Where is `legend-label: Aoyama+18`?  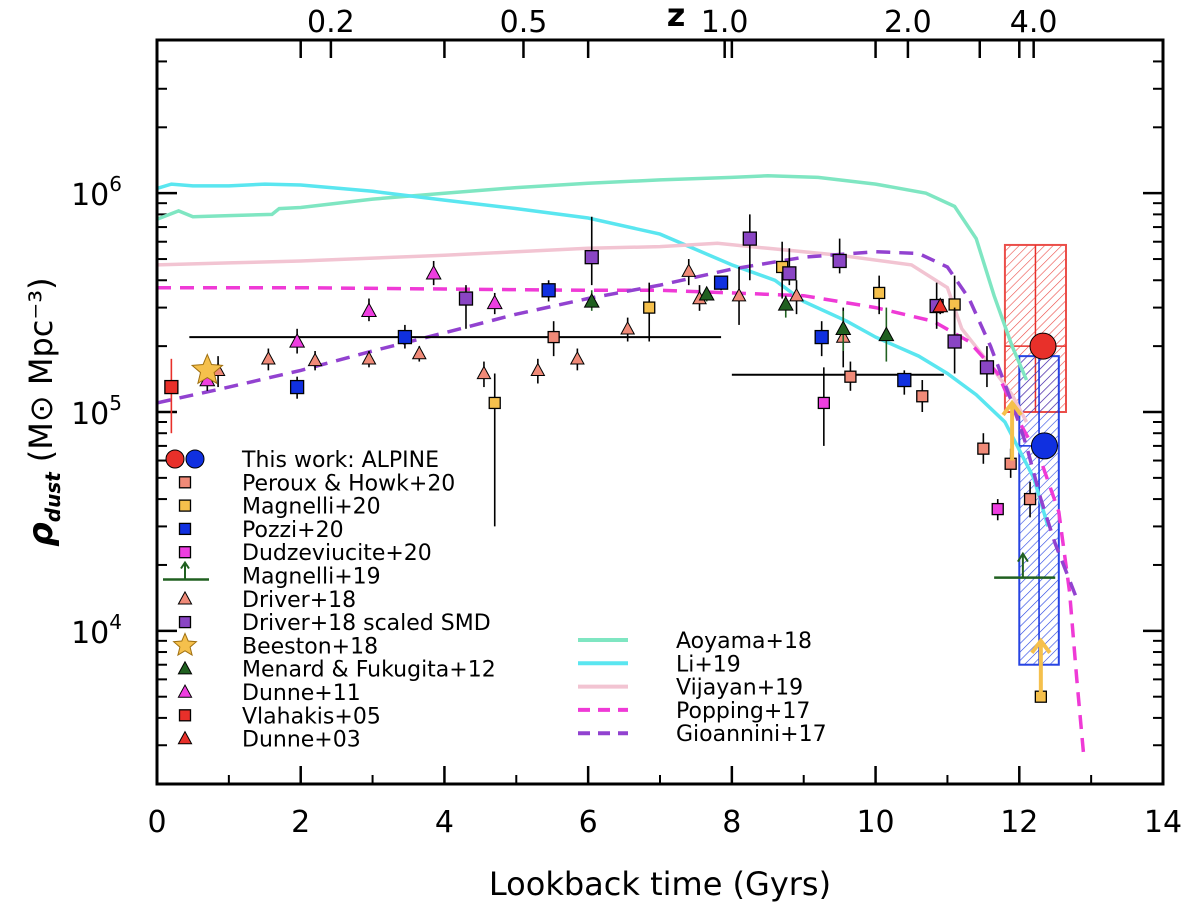 legend-label: Aoyama+18 is located at coordinates (744, 641).